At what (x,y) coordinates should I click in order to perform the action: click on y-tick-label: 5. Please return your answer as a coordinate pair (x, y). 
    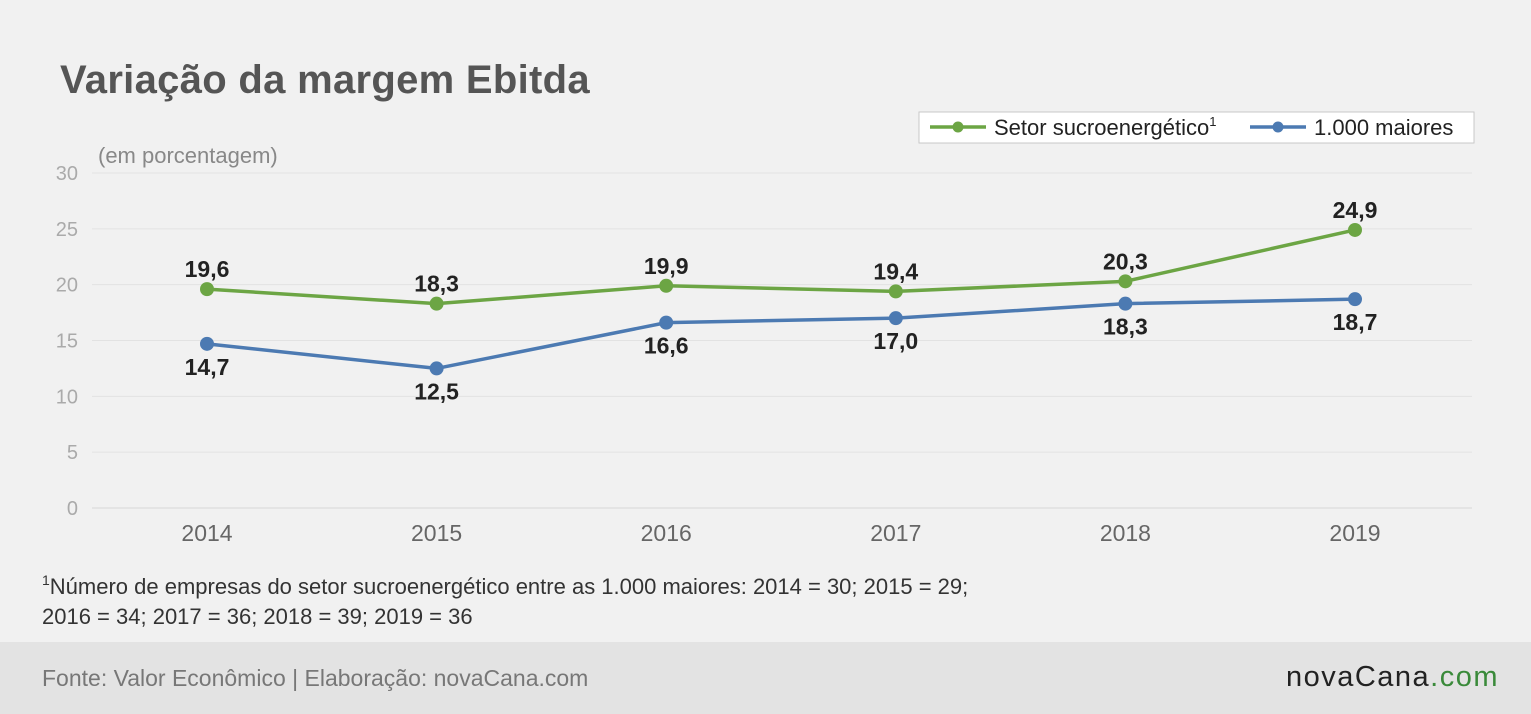
    Looking at the image, I should click on (72, 453).